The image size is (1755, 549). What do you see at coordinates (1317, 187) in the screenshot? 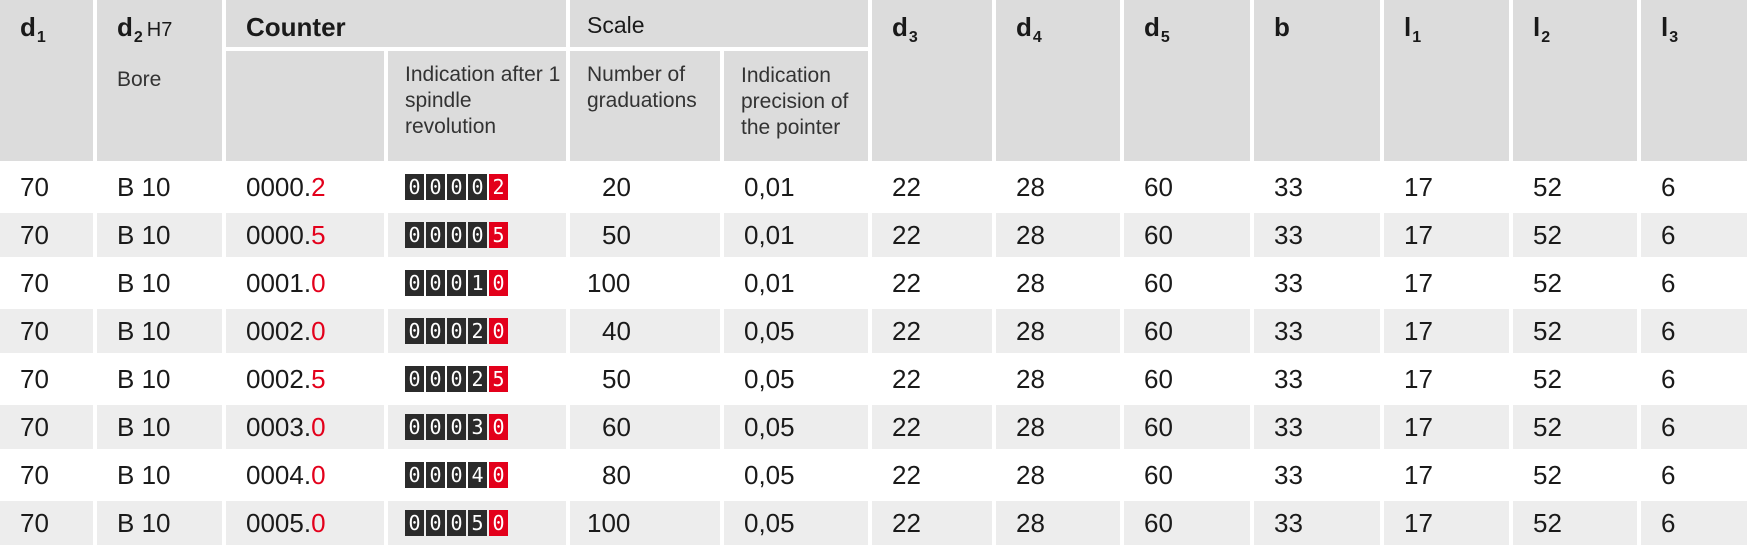
I see `cell-b: 33` at bounding box center [1317, 187].